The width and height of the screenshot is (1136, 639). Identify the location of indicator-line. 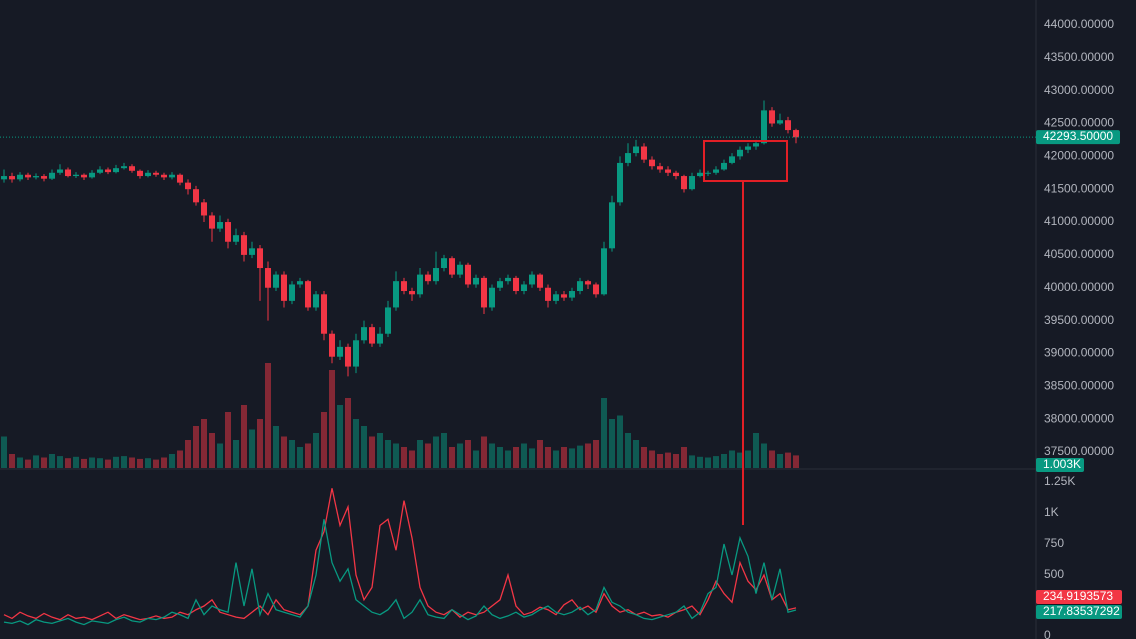
(400, 572).